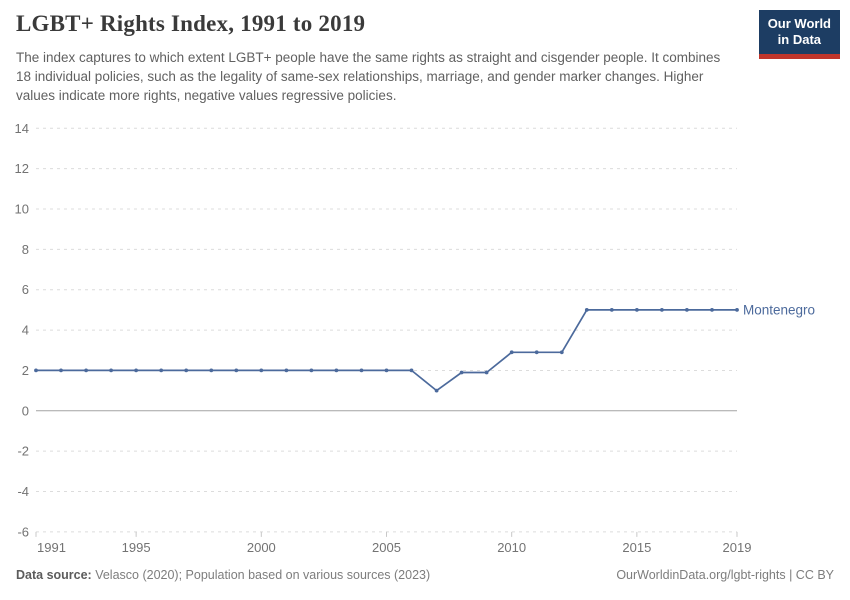 This screenshot has height=600, width=850. I want to click on y-tick-label: 12, so click(22, 168).